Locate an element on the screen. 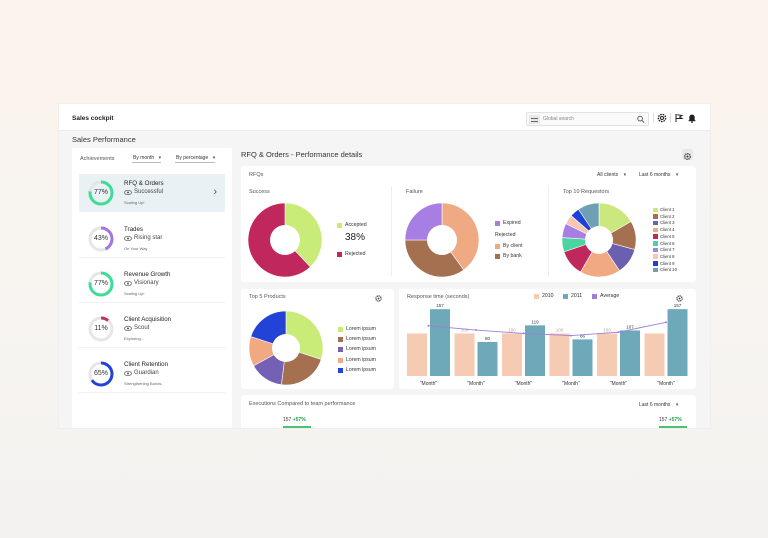 This screenshot has height=538, width=768. achievement-subtitle: On Your Way is located at coordinates (136, 248).